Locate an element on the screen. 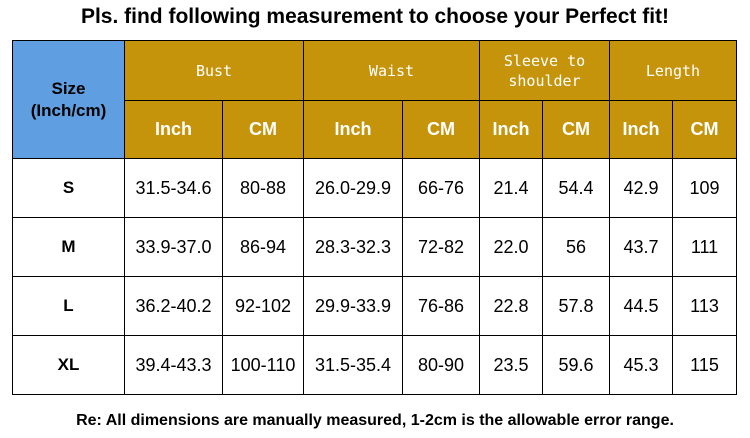  table-cell: 26.0-29.9 is located at coordinates (353, 188).